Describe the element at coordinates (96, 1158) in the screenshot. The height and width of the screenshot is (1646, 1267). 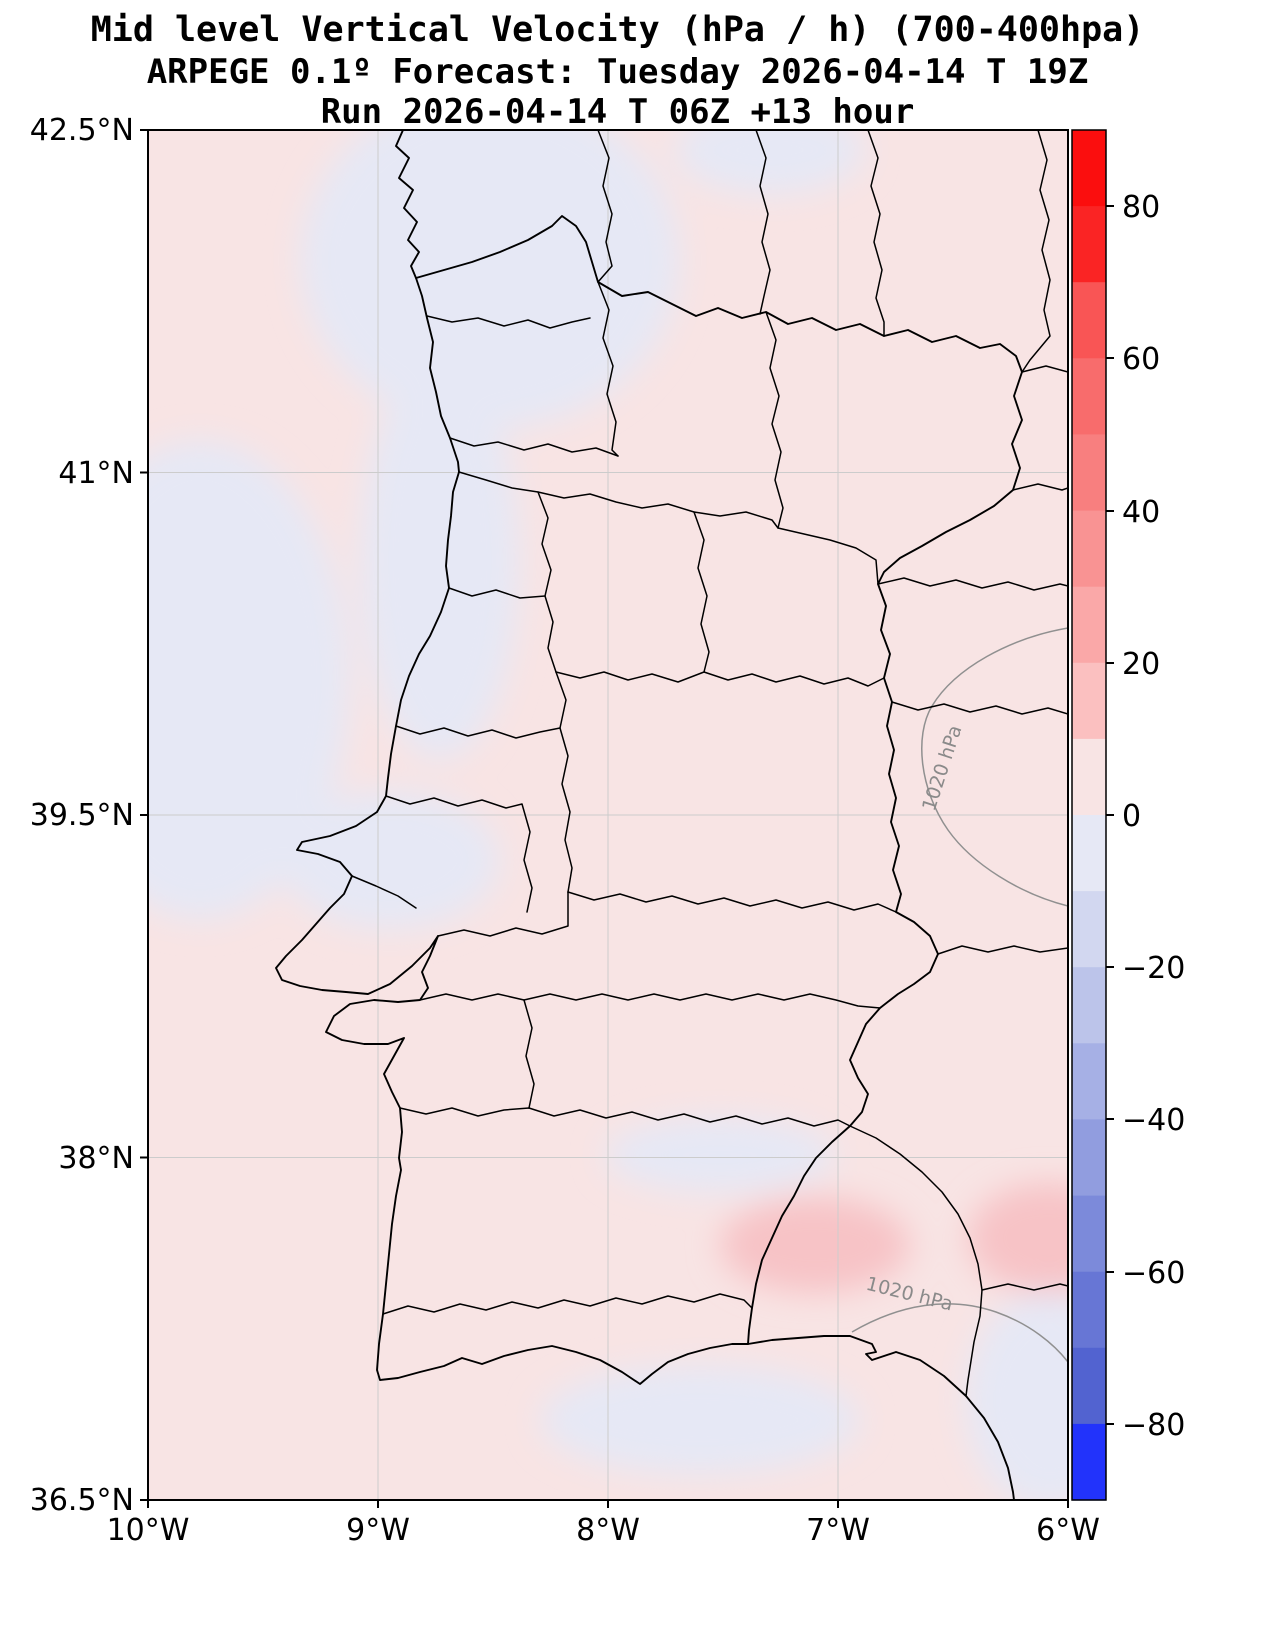
I see `y-tick-label: 38°N` at that location.